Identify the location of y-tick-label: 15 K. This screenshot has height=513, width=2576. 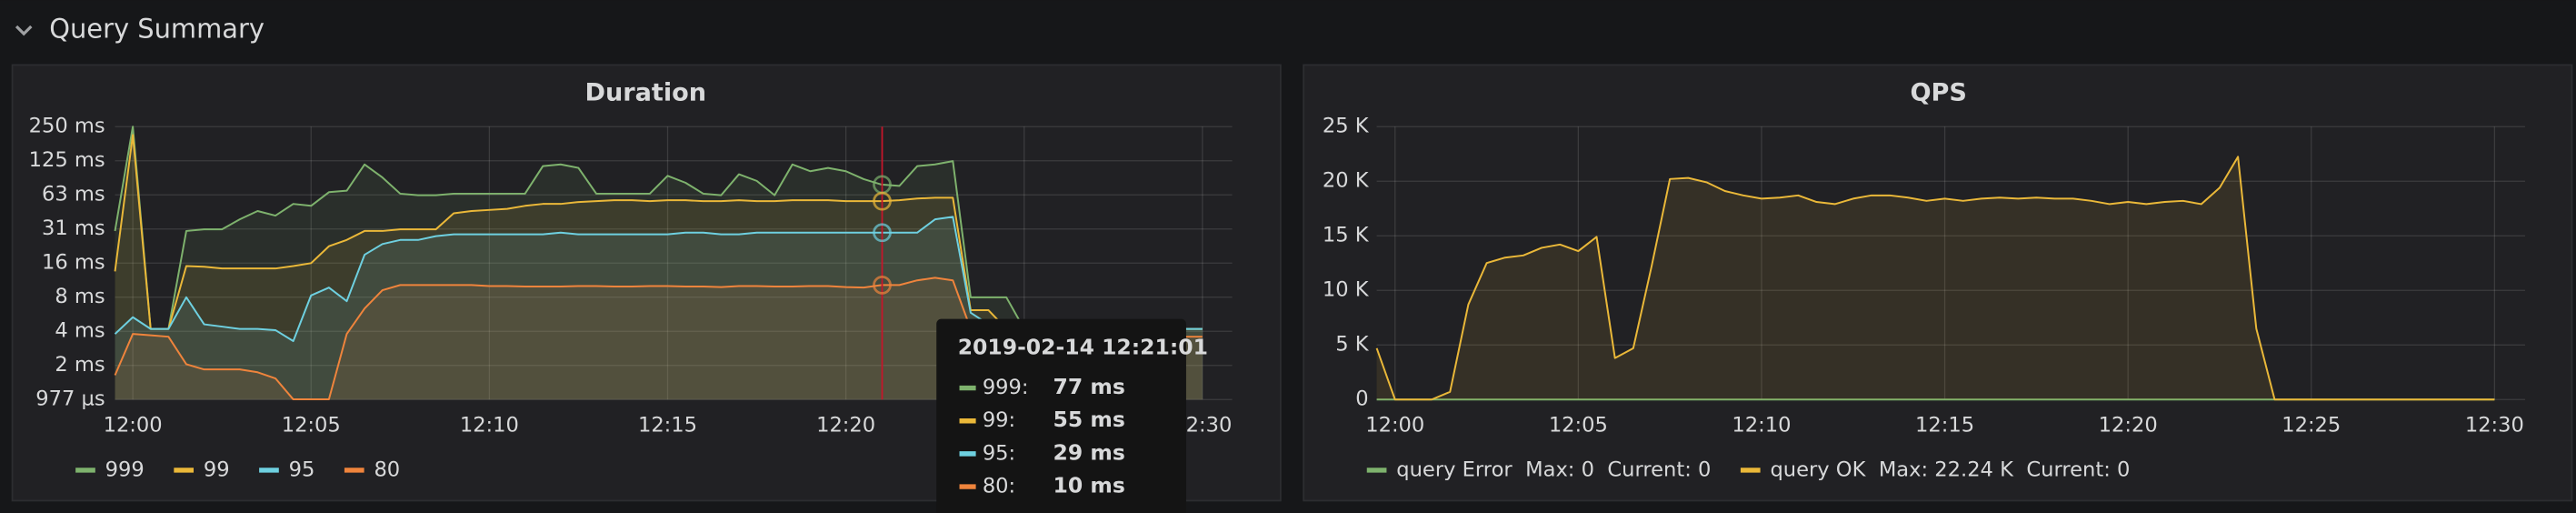
(1346, 235).